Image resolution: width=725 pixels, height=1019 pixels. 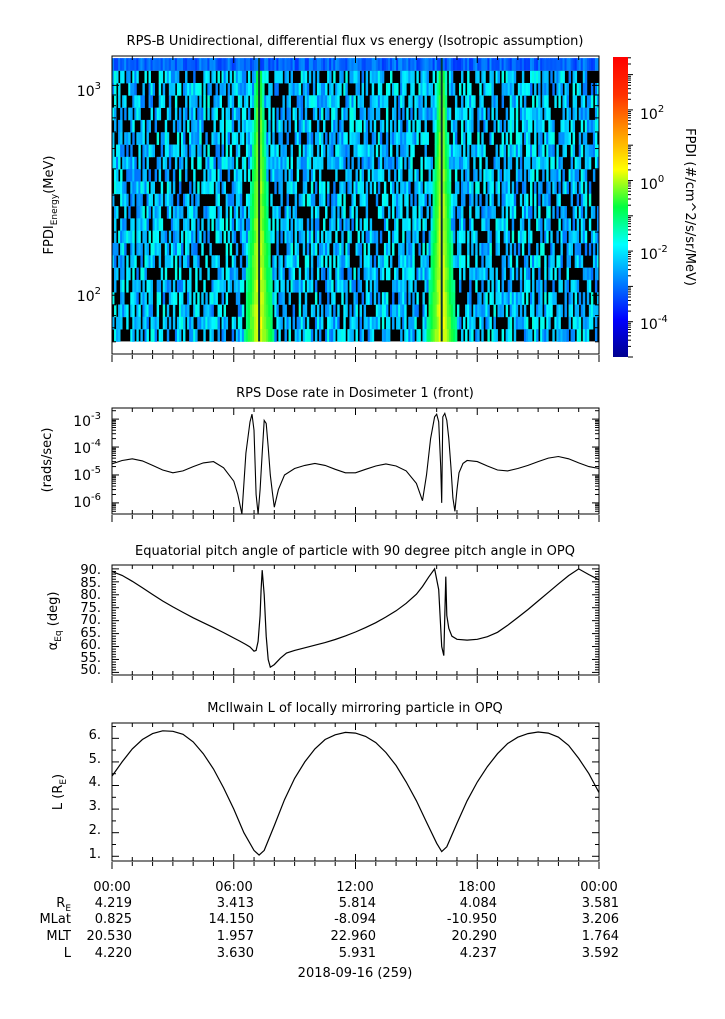 I want to click on mlat-value-4: 3.206, so click(x=600, y=919).